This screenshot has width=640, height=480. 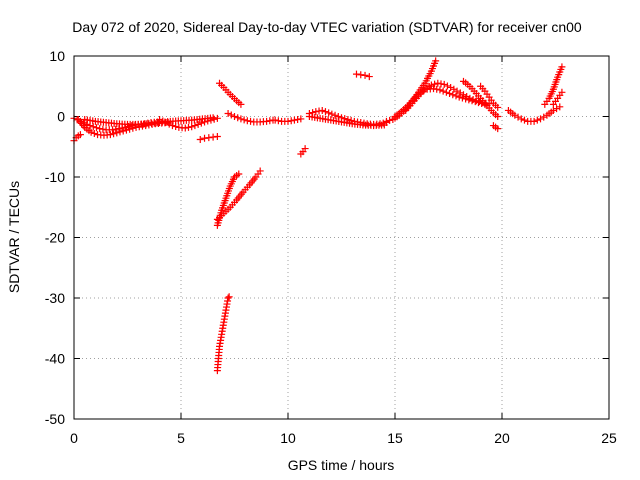 I want to click on x-tick-label: 15, so click(x=395, y=438).